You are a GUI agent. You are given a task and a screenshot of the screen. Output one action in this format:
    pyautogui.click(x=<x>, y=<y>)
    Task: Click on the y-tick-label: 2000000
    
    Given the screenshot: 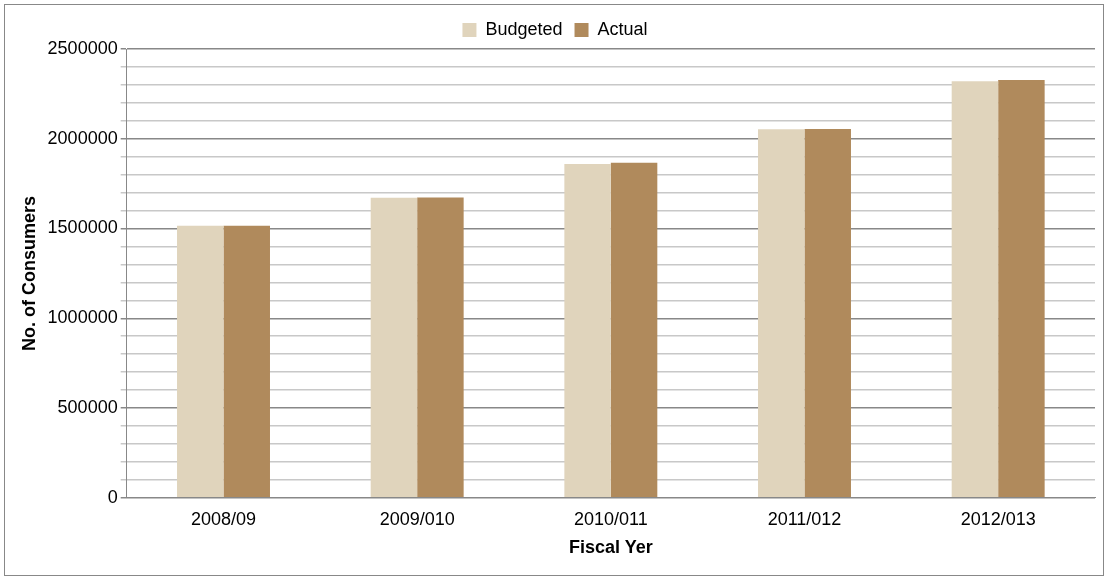 What is the action you would take?
    pyautogui.click(x=82, y=137)
    